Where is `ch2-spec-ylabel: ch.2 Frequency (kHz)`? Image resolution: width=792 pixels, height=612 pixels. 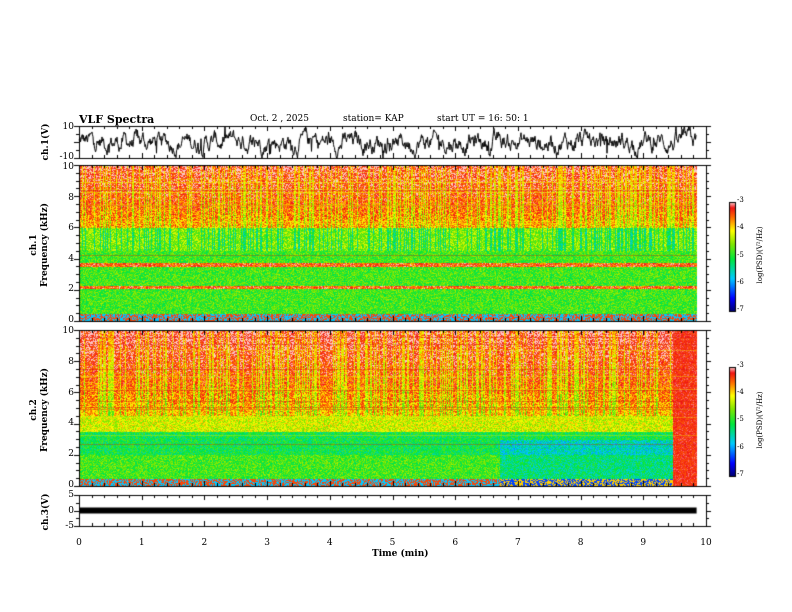
ch2-spec-ylabel: ch.2 Frequency (kHz) is located at coordinates (40, 410).